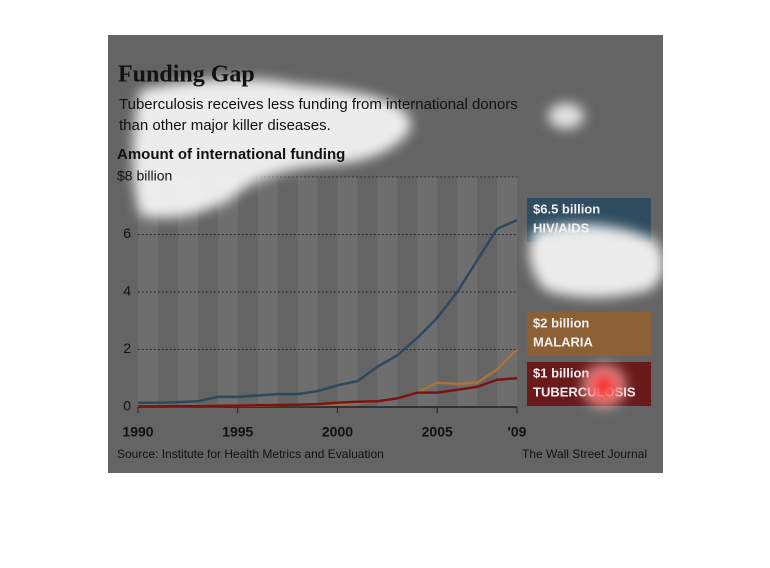 The width and height of the screenshot is (770, 568). I want to click on chart-title: Funding Gap, so click(186, 75).